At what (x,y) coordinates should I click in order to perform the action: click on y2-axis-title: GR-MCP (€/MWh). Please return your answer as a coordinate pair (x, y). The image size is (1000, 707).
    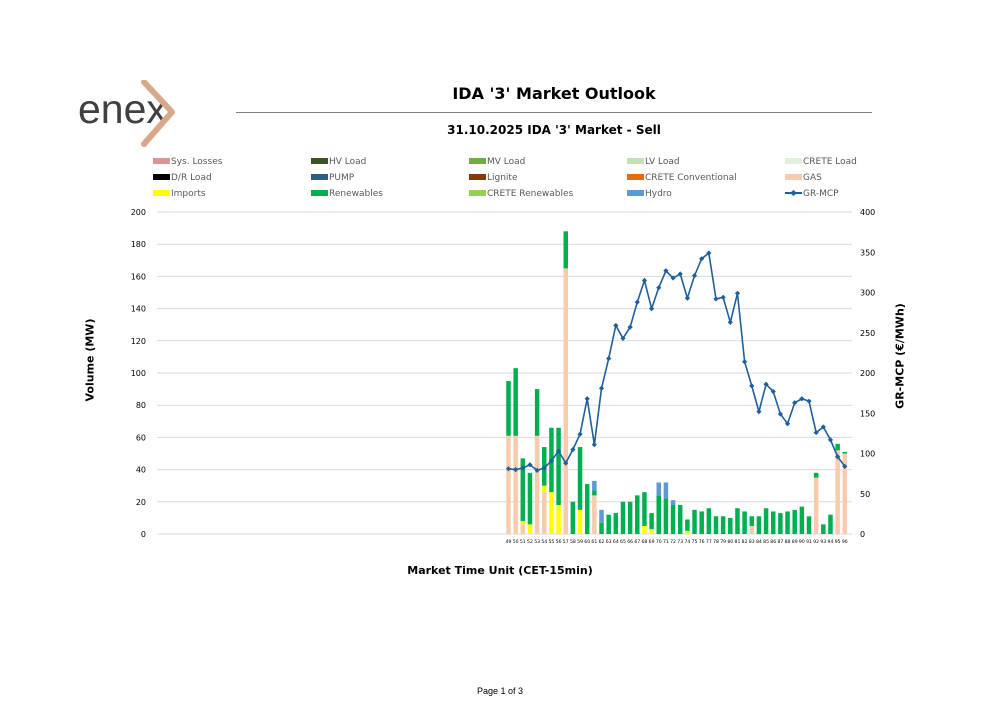
    Looking at the image, I should click on (900, 356).